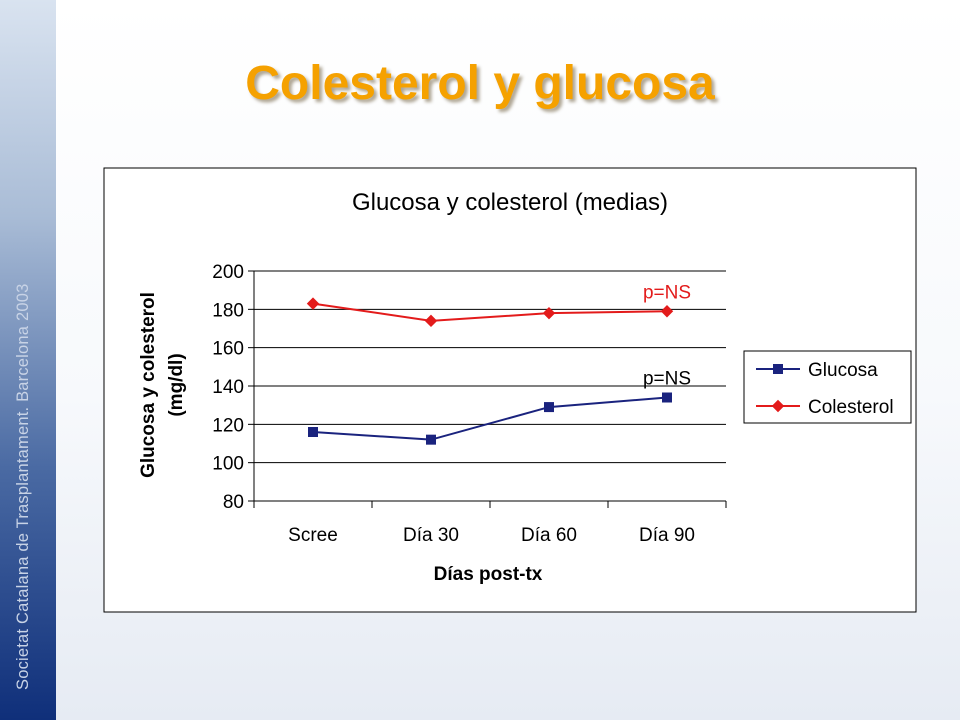 The width and height of the screenshot is (960, 720). I want to click on chart-title: Glucosa y colesterol (medias), so click(510, 202).